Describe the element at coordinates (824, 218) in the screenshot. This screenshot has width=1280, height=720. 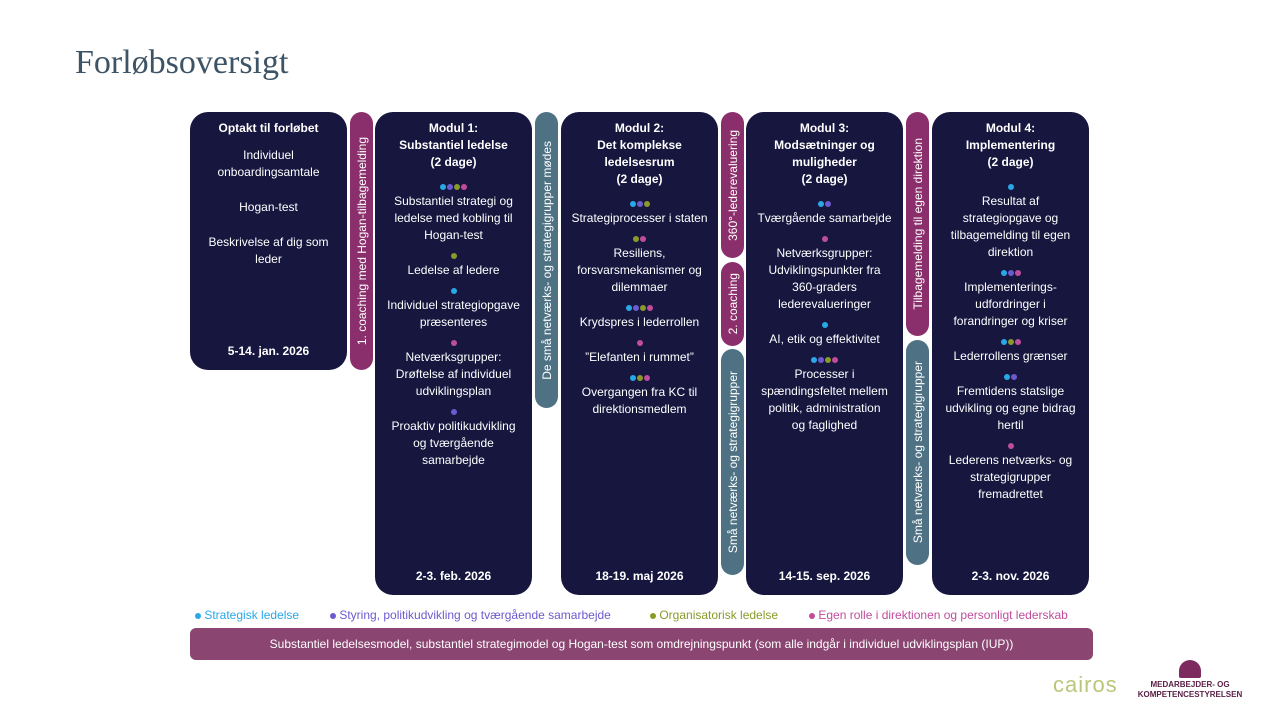
I see `session-item: Tværgående samarbejde` at that location.